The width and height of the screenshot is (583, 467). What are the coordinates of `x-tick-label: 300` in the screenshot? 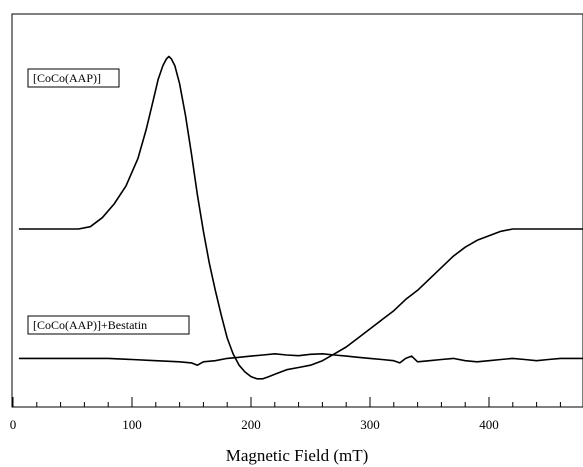 It's located at (370, 424).